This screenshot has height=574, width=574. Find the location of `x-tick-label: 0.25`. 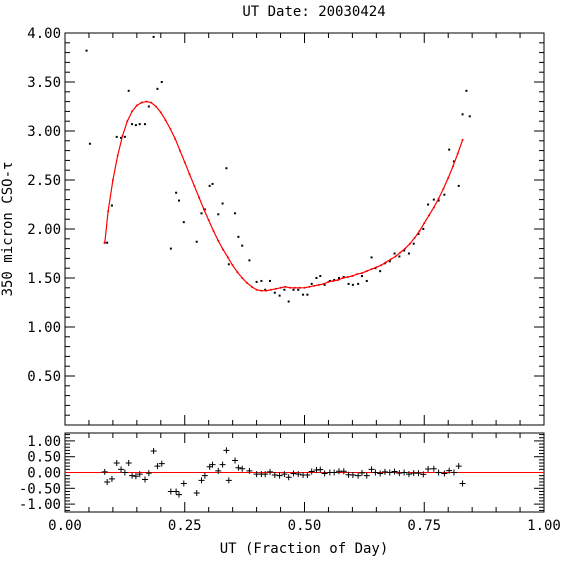

x-tick-label: 0.25 is located at coordinates (185, 526).